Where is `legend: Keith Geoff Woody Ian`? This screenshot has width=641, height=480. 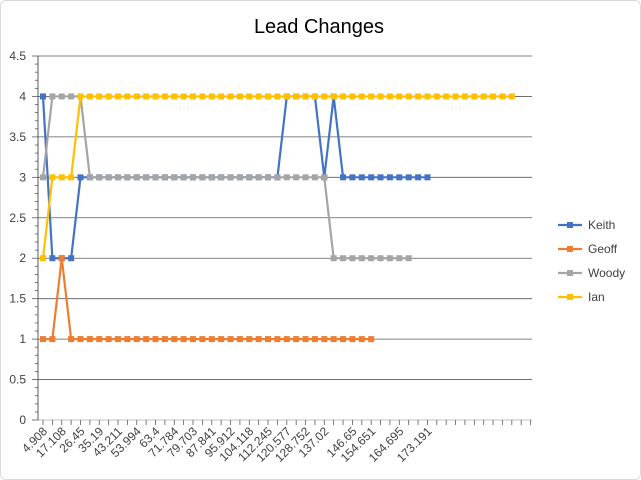 legend: Keith Geoff Woody Ian is located at coordinates (591, 261).